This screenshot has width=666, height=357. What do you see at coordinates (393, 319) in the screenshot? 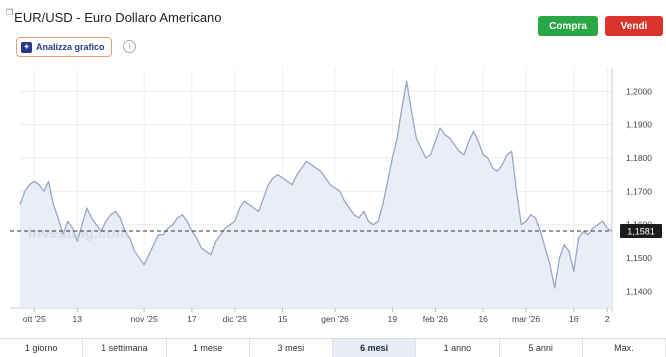
I see `x-tick-label: 19` at bounding box center [393, 319].